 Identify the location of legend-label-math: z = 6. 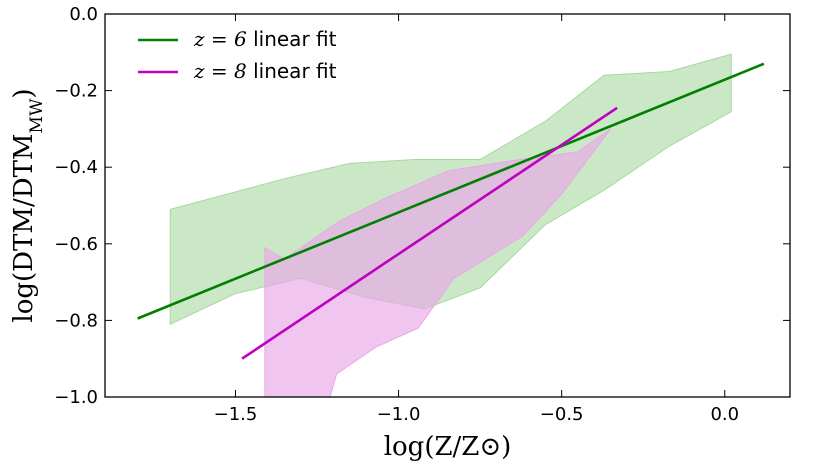
(220, 39).